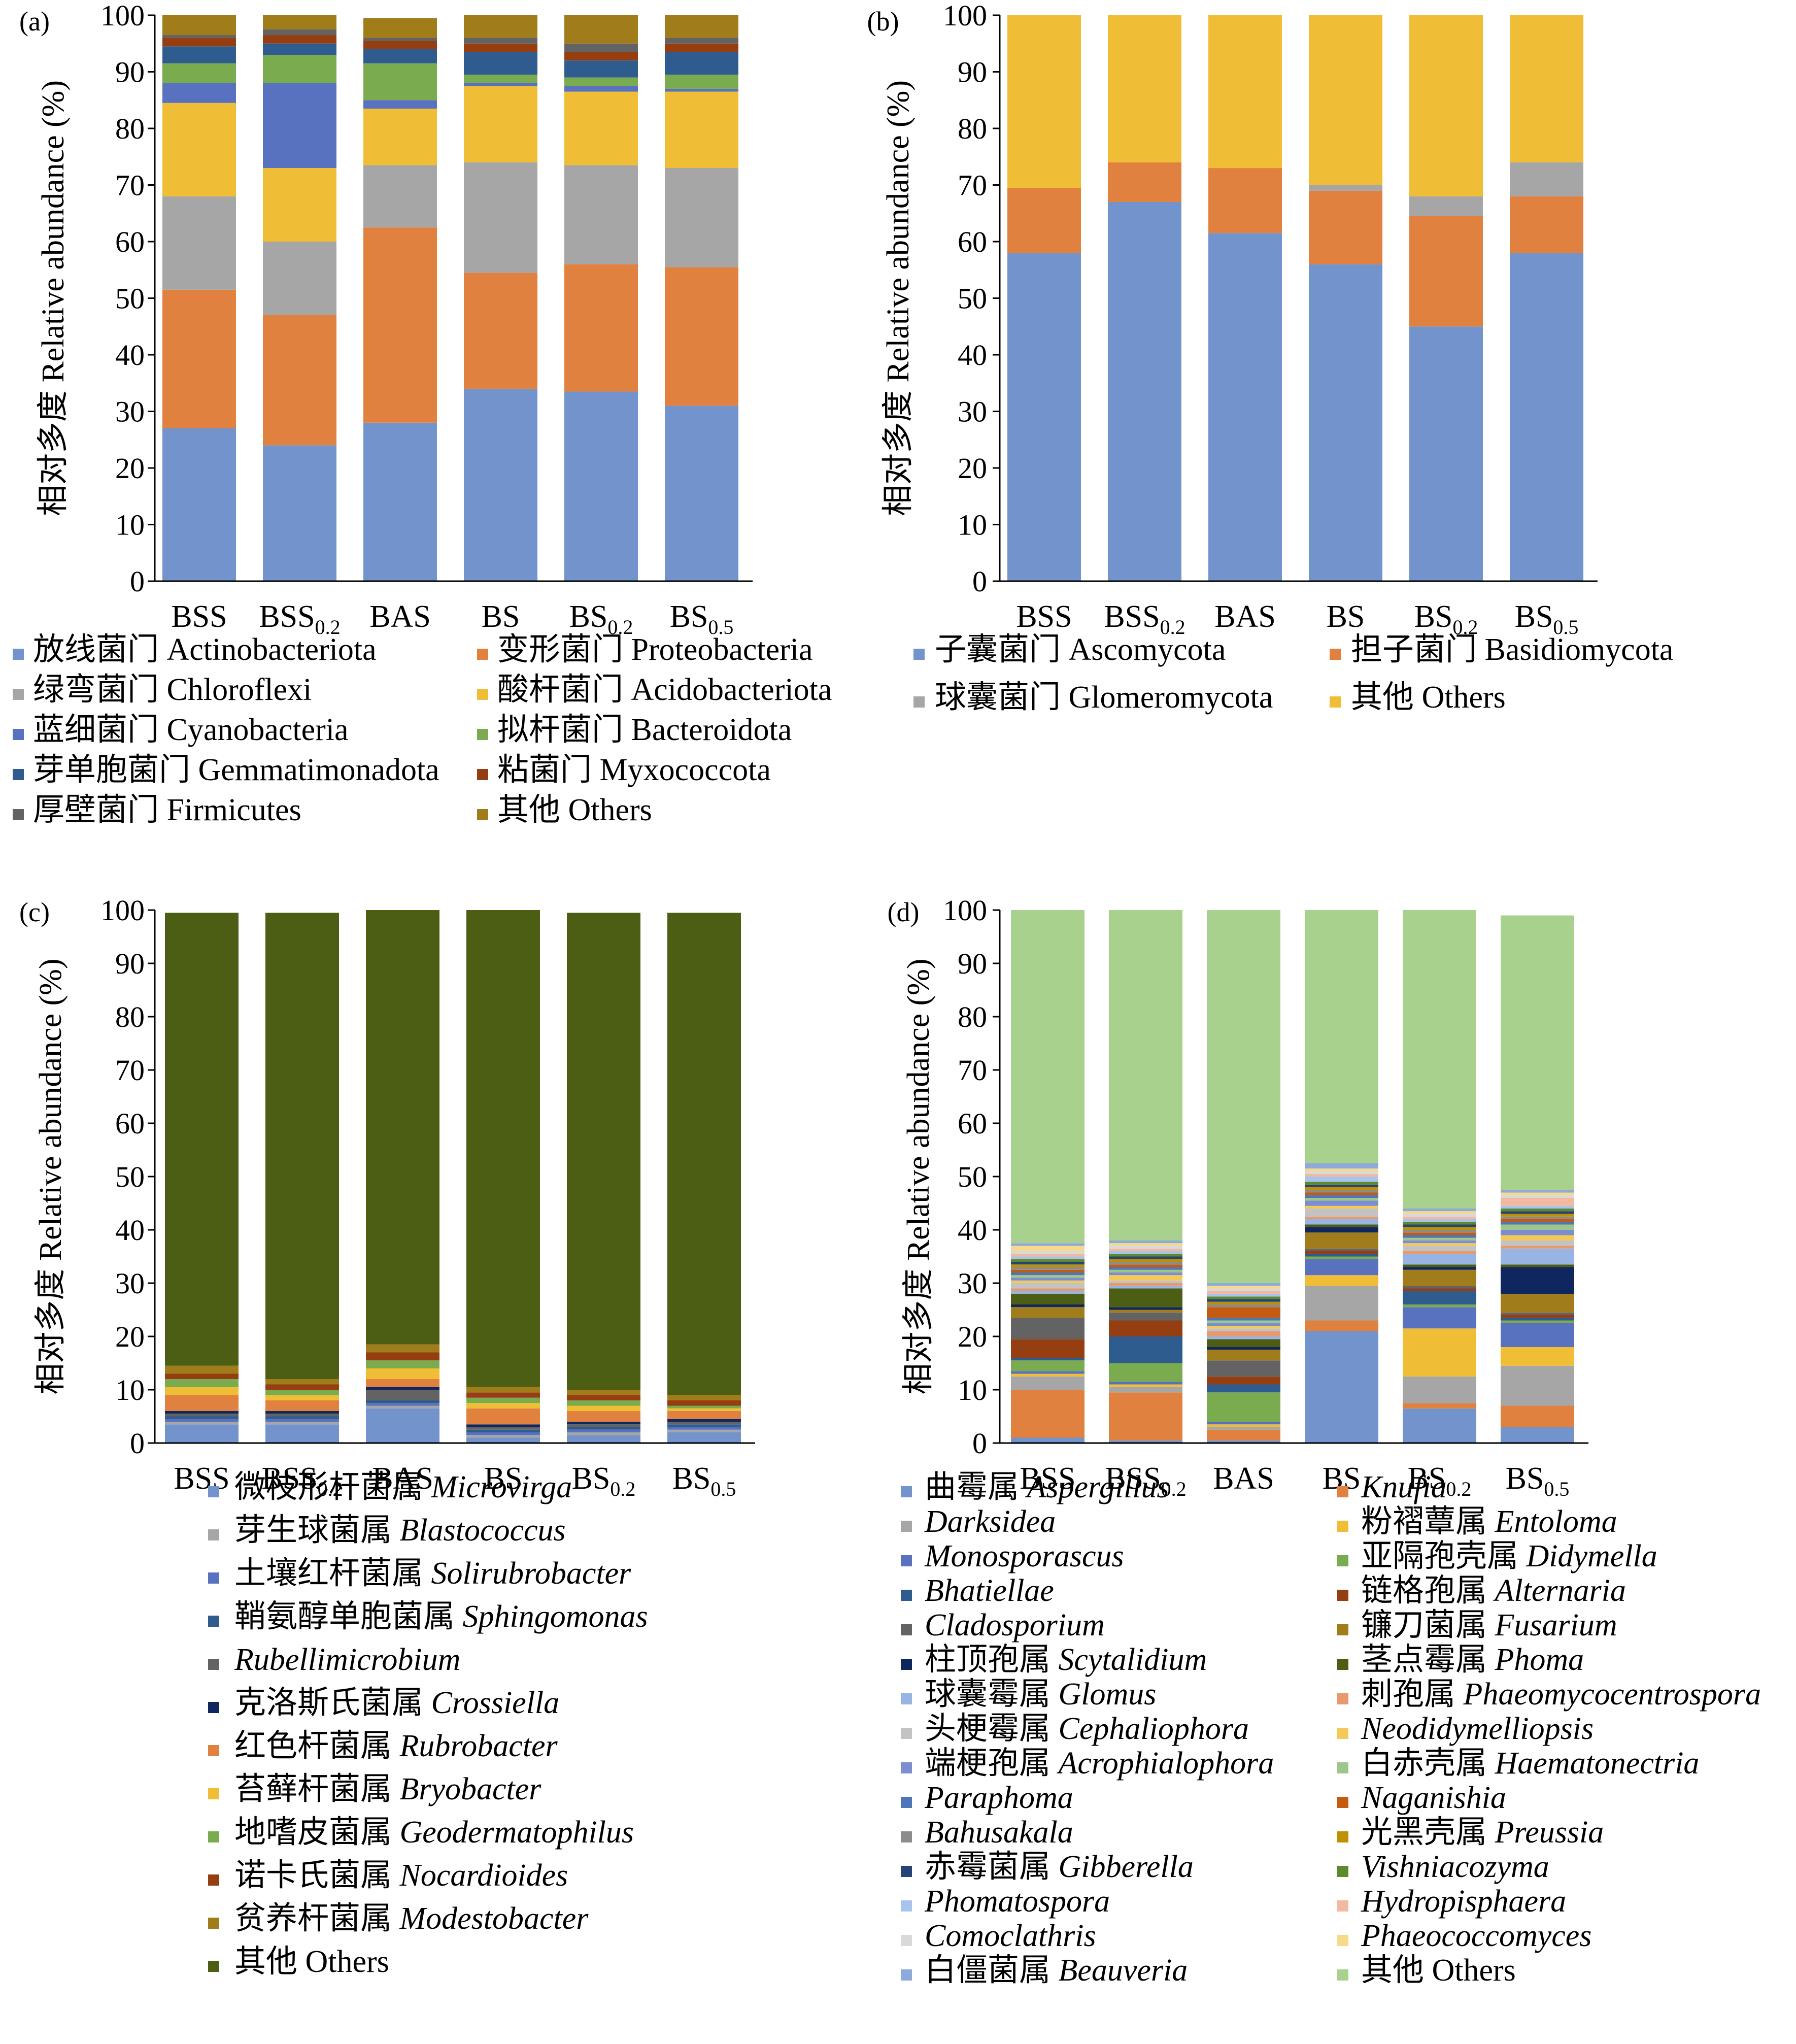 The height and width of the screenshot is (2044, 1796). I want to click on legend-entry: Bahusakala, so click(999, 1832).